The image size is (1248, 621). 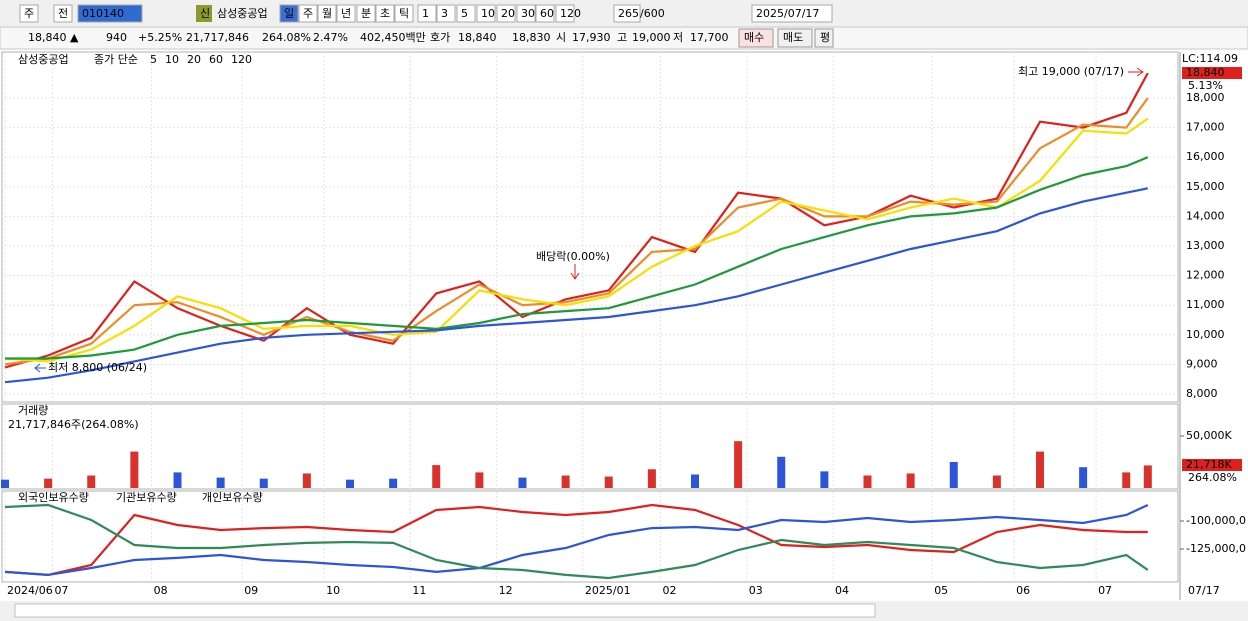 I want to click on y-tick-label: 15,000, so click(x=1205, y=186).